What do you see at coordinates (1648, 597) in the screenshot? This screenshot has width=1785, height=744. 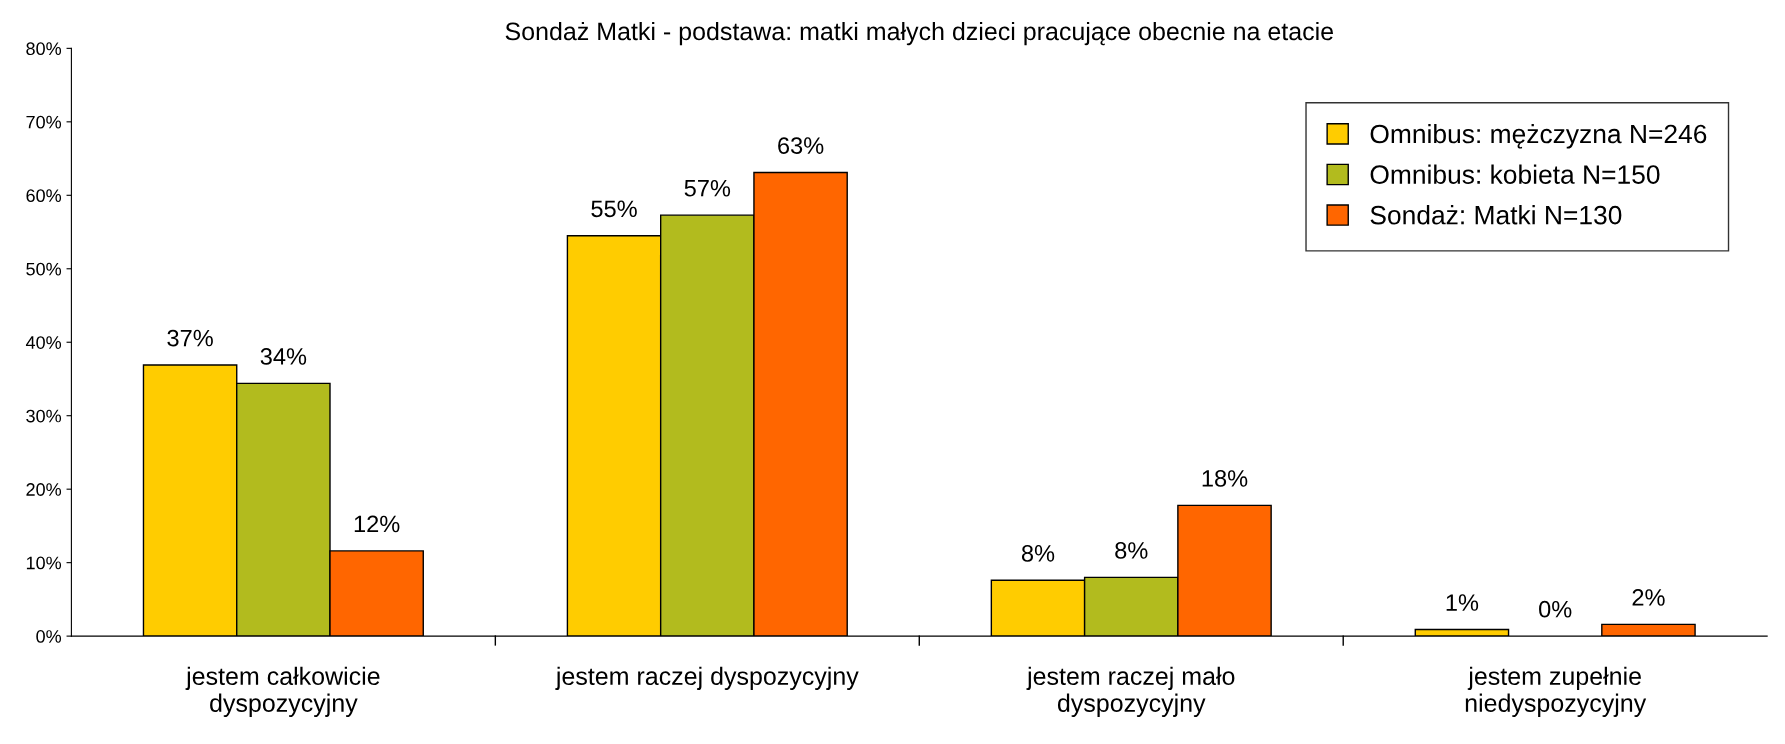 I see `data-label: 2%` at bounding box center [1648, 597].